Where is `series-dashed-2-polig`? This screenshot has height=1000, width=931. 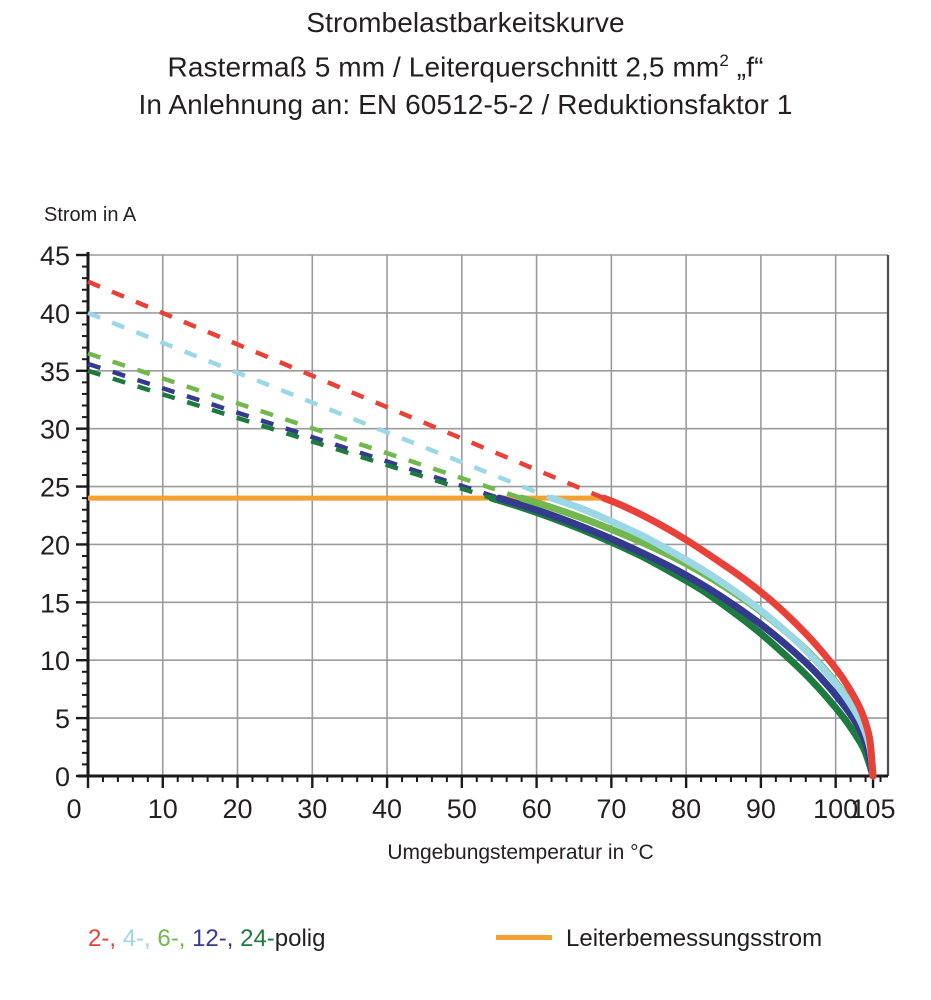 series-dashed-2-polig is located at coordinates (346, 390).